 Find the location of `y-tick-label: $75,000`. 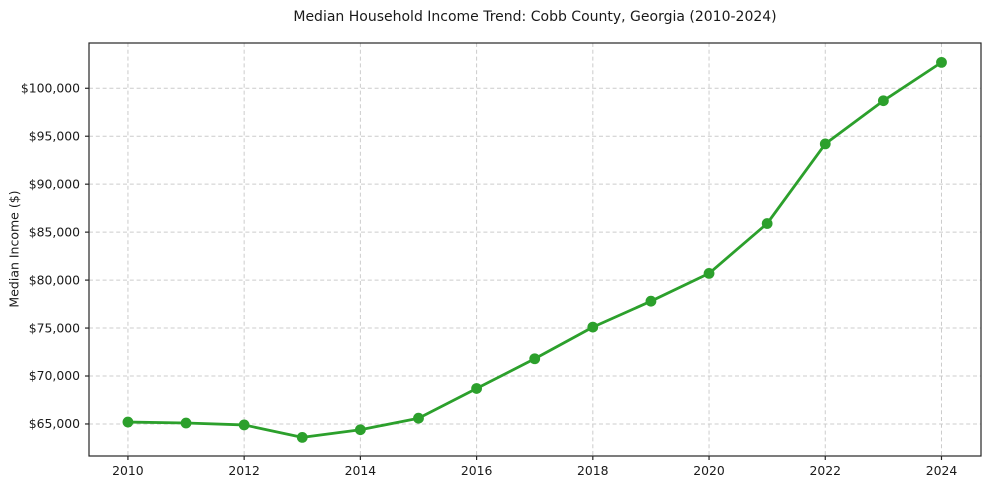

y-tick-label: $75,000 is located at coordinates (54, 327).